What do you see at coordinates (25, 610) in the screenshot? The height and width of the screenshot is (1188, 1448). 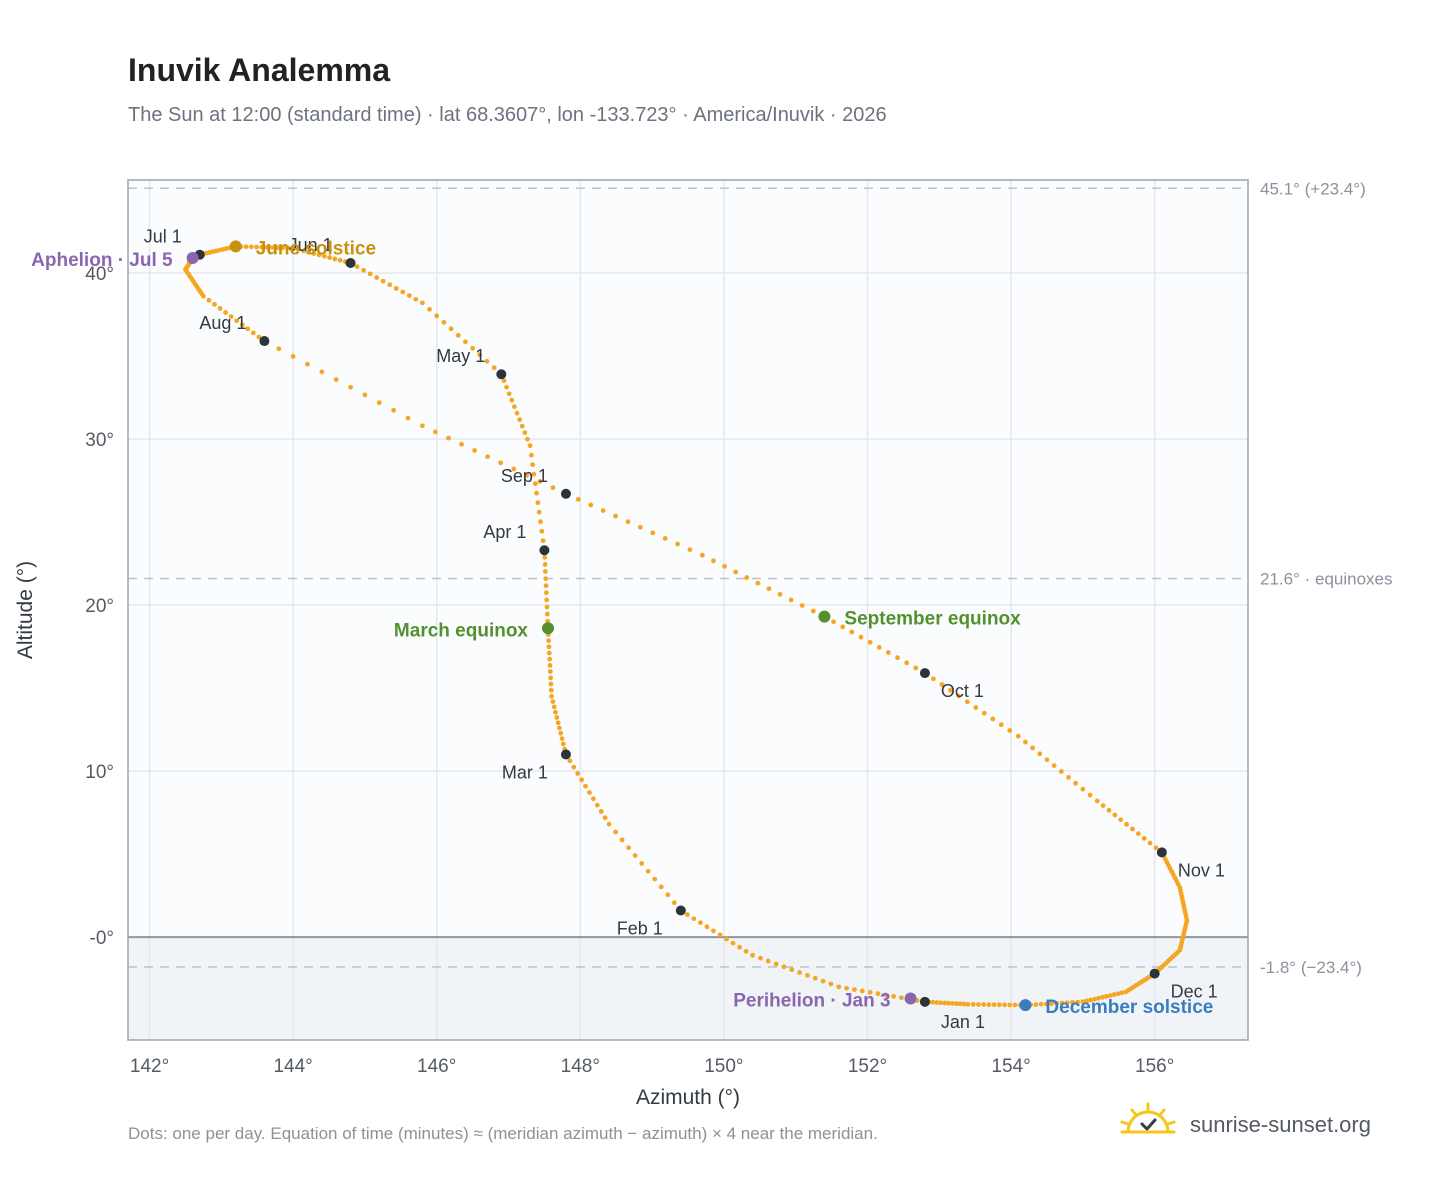 I see `y-axis-label: Altitude (°)` at bounding box center [25, 610].